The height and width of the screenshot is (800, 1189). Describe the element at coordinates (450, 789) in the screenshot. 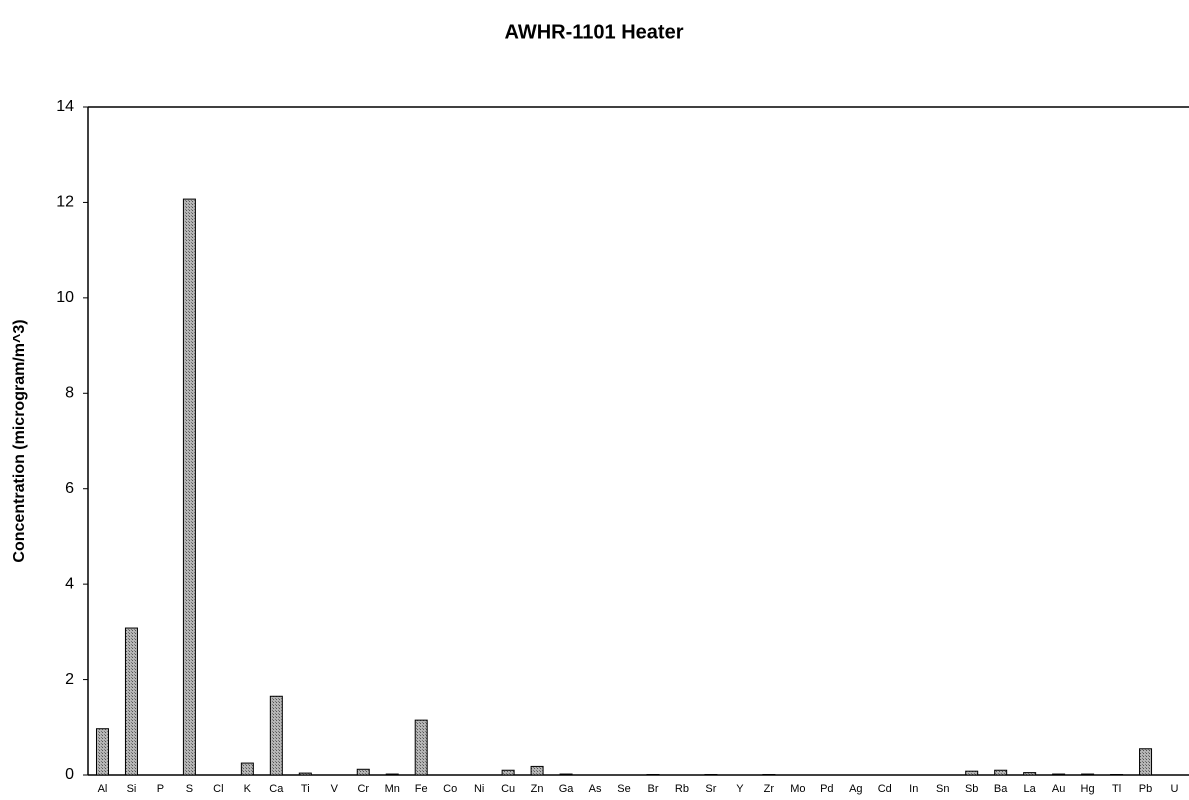

I see `x-tick-label: Co` at that location.